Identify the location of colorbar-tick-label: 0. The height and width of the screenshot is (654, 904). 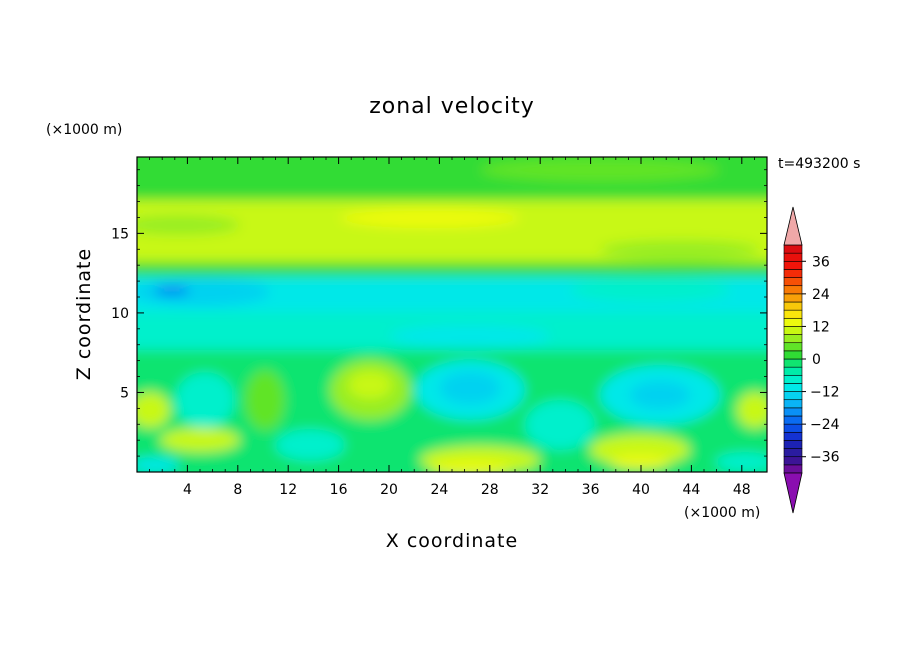
(816, 360).